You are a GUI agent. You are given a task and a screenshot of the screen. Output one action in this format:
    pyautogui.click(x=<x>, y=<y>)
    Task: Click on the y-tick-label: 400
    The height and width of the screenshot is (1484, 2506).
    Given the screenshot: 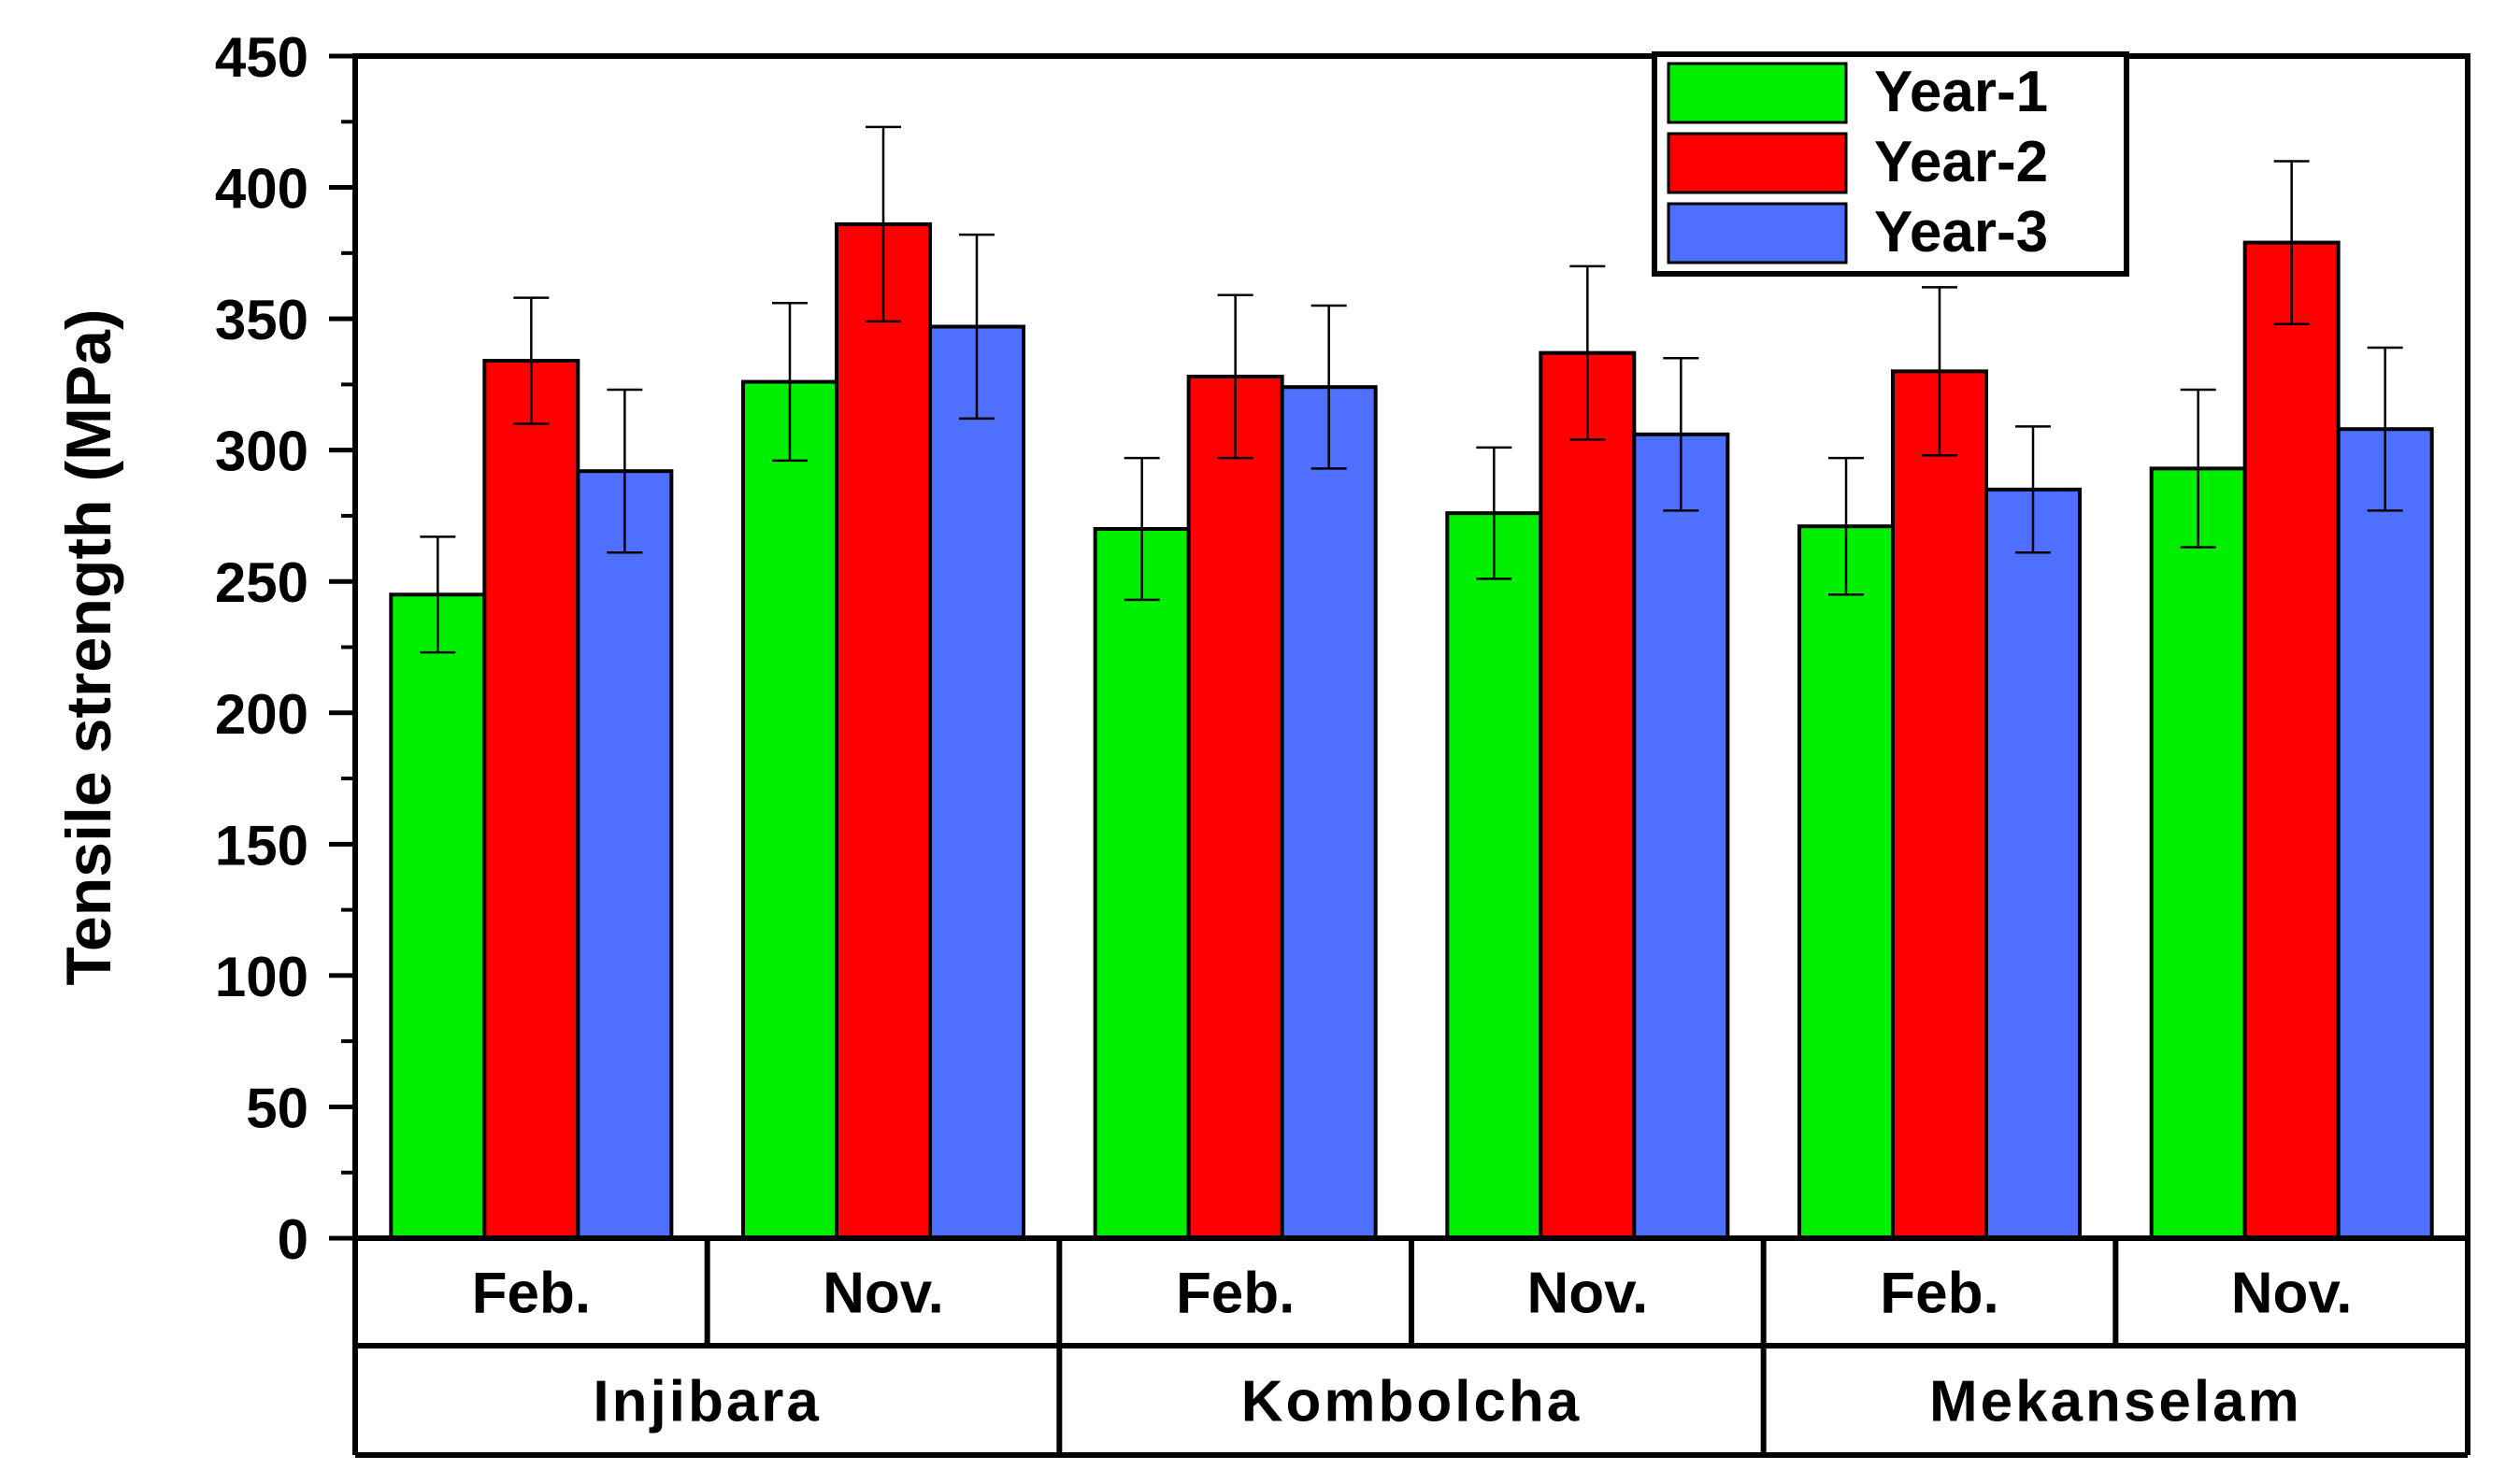 What is the action you would take?
    pyautogui.click(x=261, y=189)
    